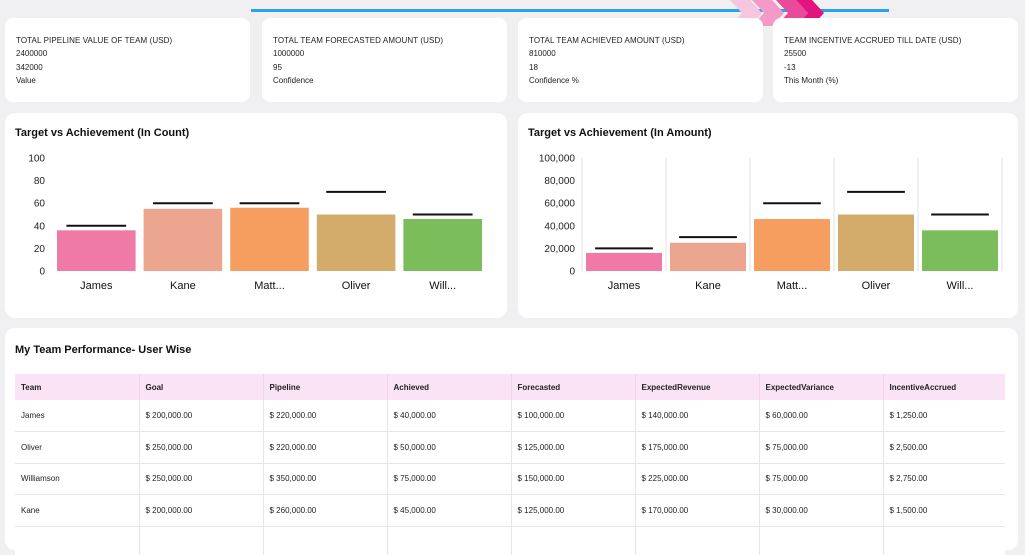 This screenshot has height=555, width=1025. What do you see at coordinates (449, 416) in the screenshot?
I see `table-cell: $ 40,000.00` at bounding box center [449, 416].